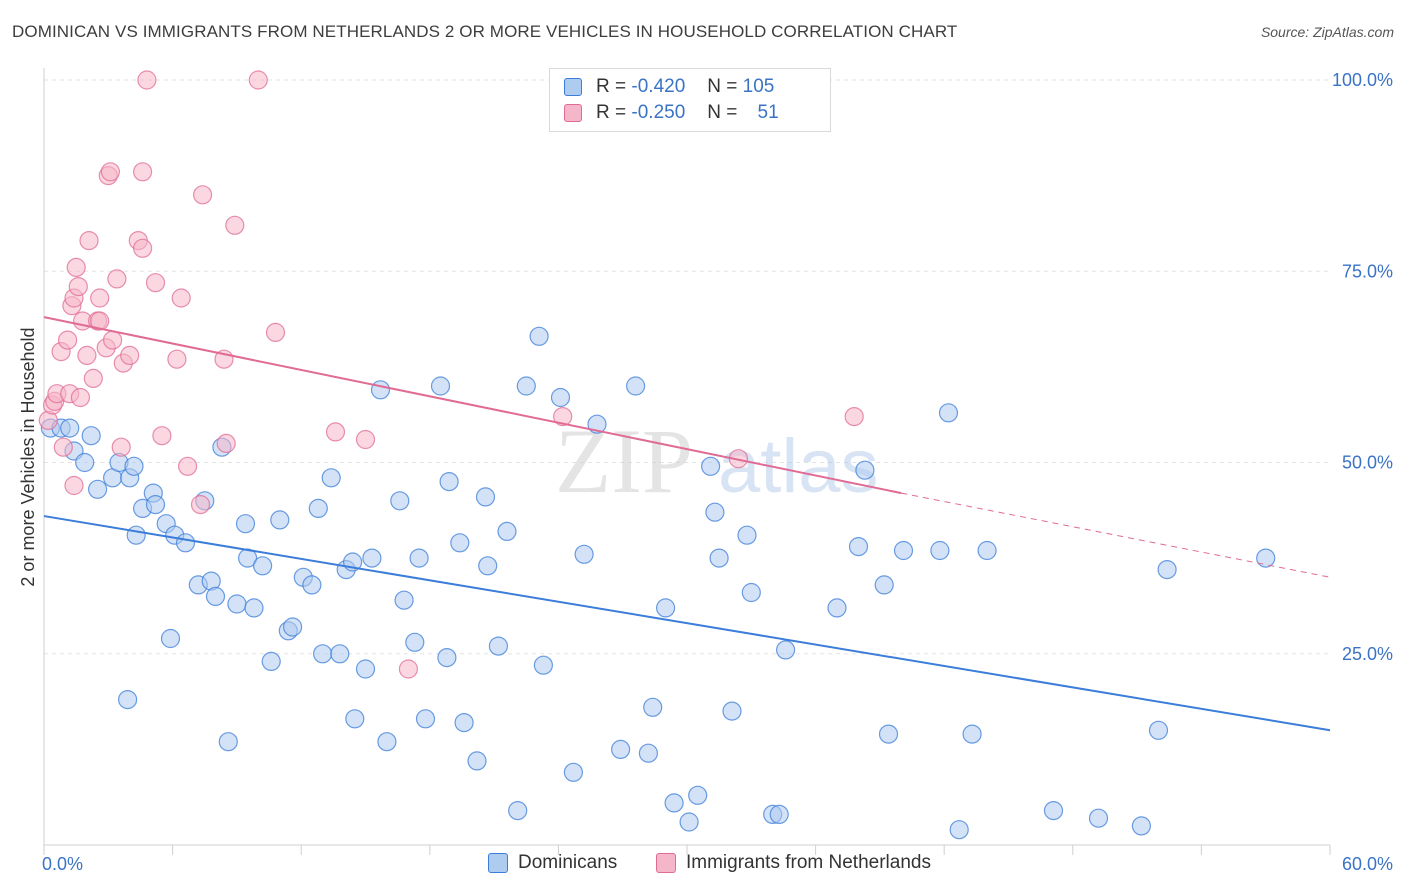 Image resolution: width=1406 pixels, height=892 pixels. Describe the element at coordinates (798, 466) in the screenshot. I see `watermark-atlas: atlas` at that location.